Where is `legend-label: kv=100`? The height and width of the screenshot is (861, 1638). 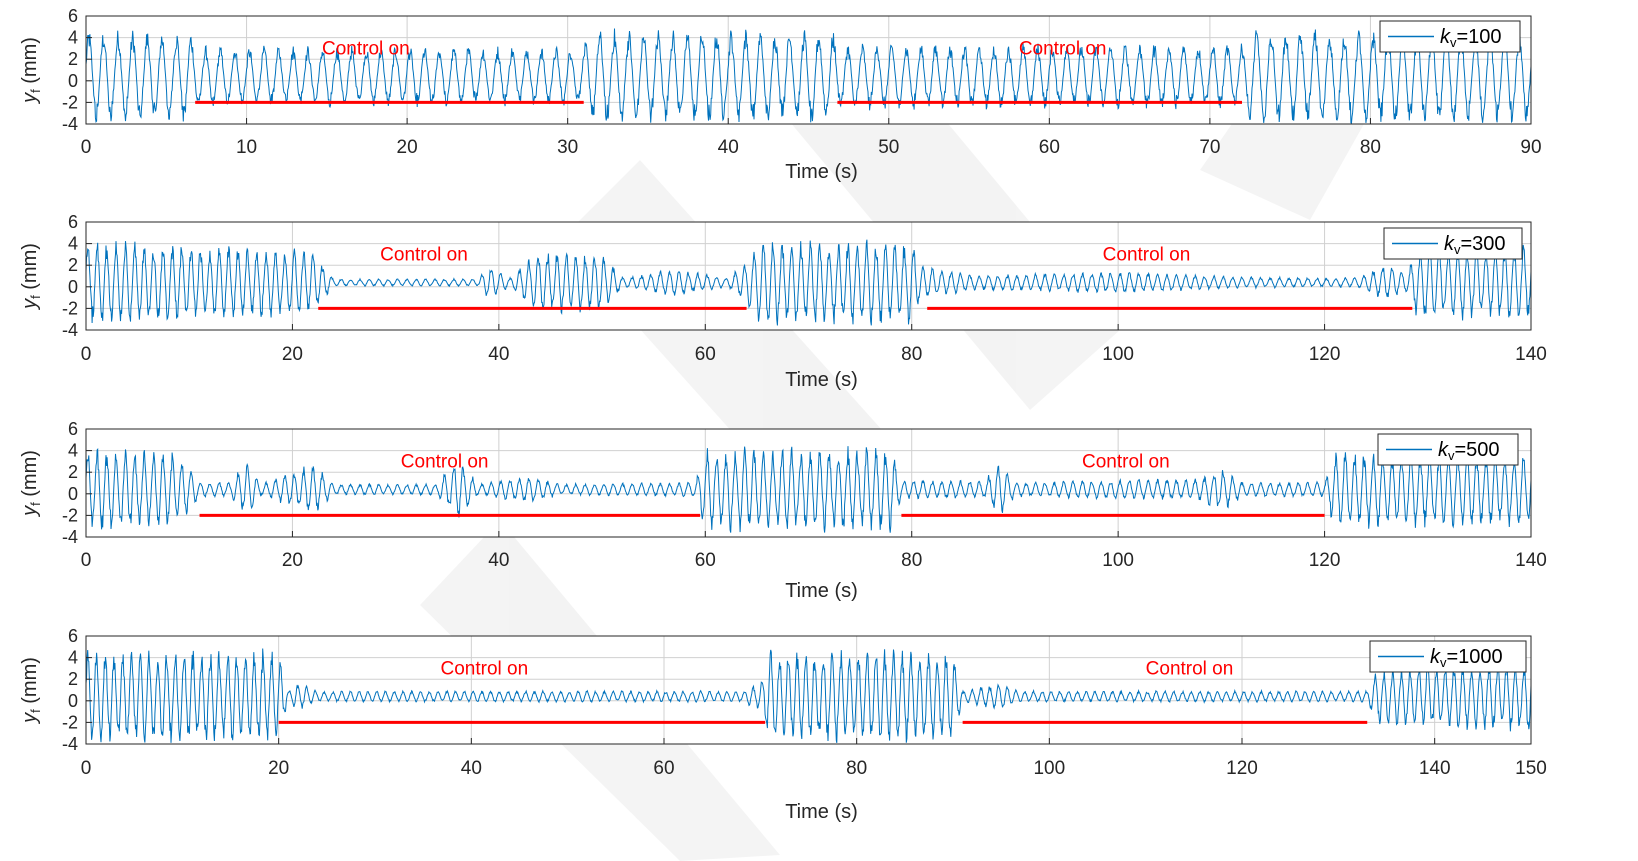 legend-label: kv=100 is located at coordinates (1471, 38).